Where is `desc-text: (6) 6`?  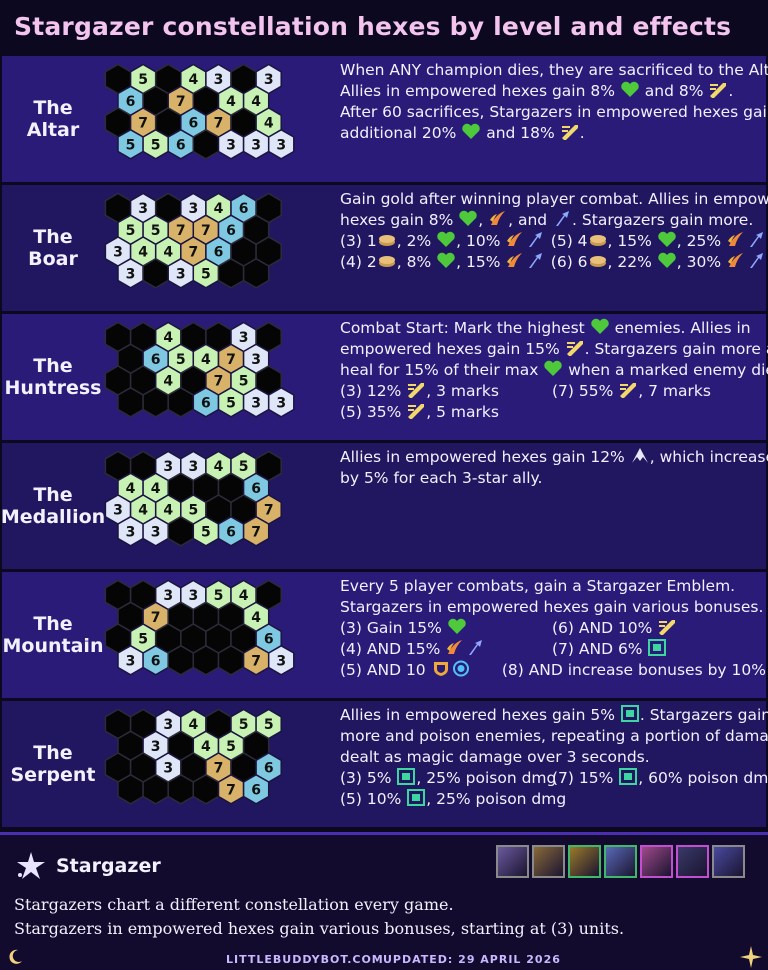
desc-text: (6) 6 is located at coordinates (569, 262).